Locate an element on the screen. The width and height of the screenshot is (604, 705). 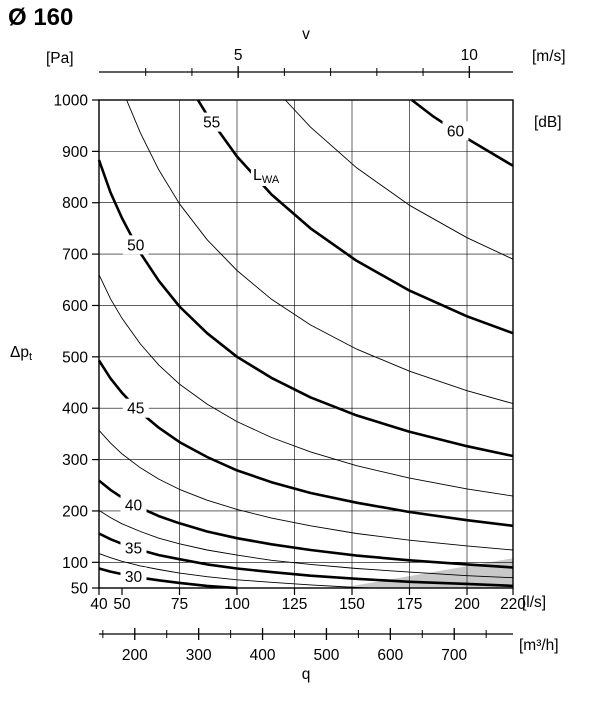
y-tick-label-500: 500 is located at coordinates (75, 357).